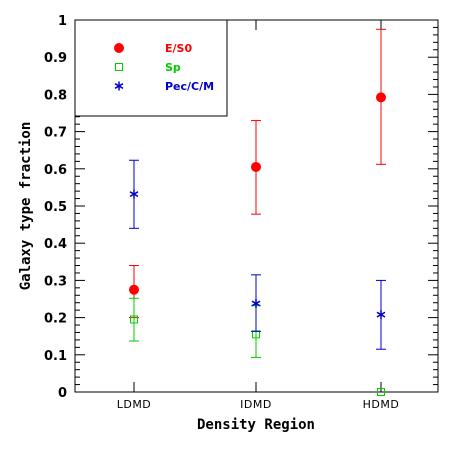  Describe the element at coordinates (55, 58) in the screenshot. I see `y-tick-label: 0.9` at that location.